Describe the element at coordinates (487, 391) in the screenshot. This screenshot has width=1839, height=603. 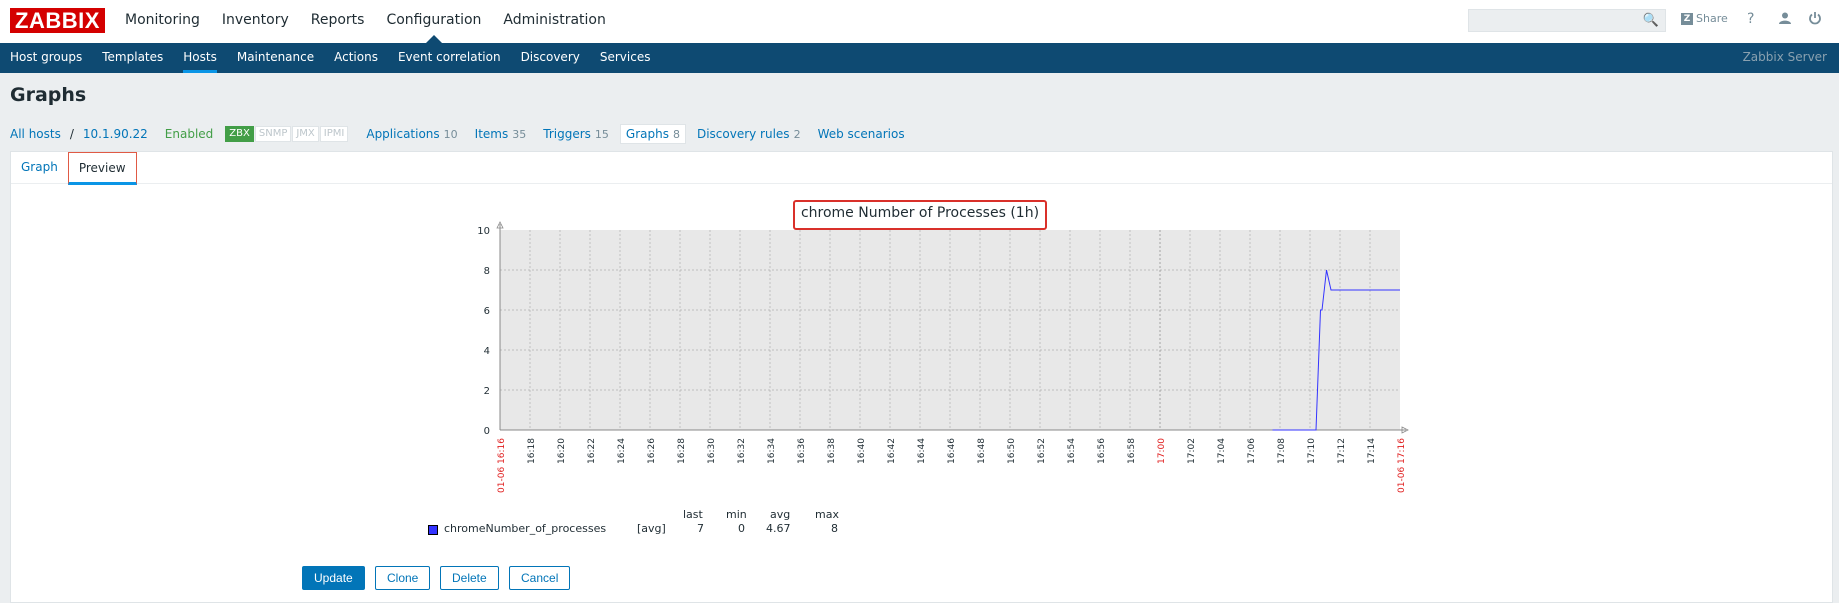
I see `y-tick-label: 2` at that location.